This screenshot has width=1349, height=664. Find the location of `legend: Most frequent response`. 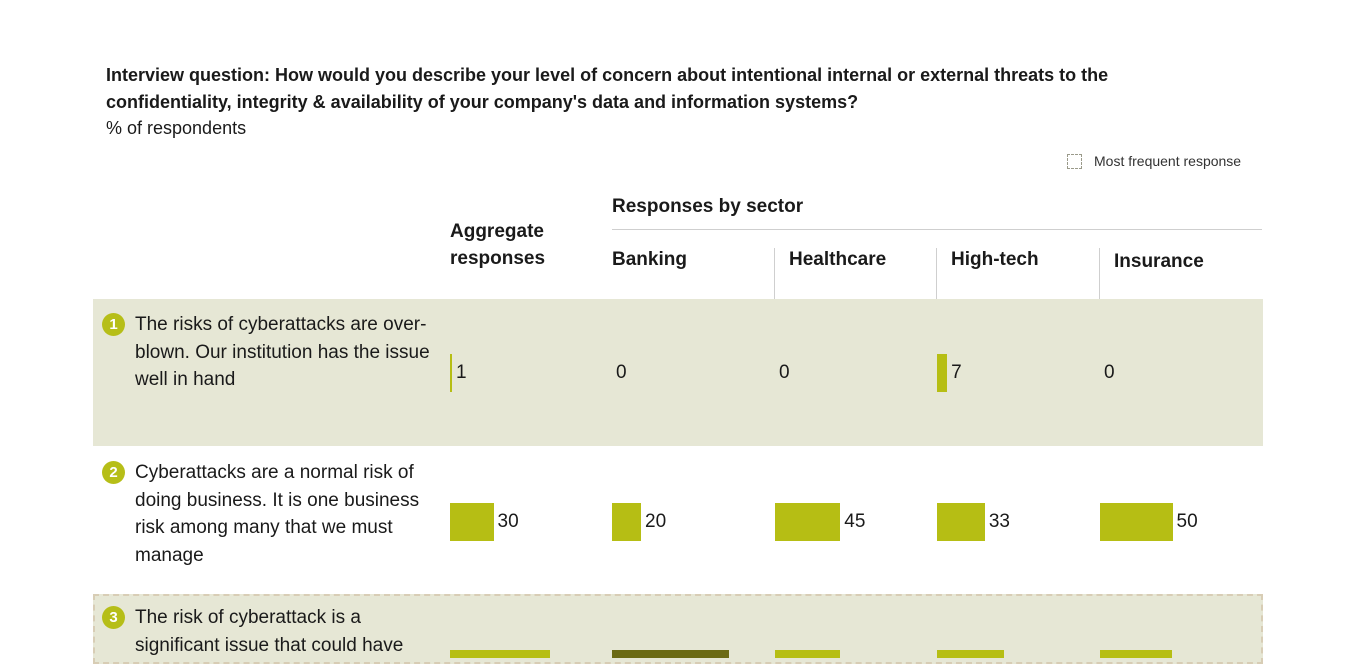

legend: Most frequent response is located at coordinates (1154, 161).